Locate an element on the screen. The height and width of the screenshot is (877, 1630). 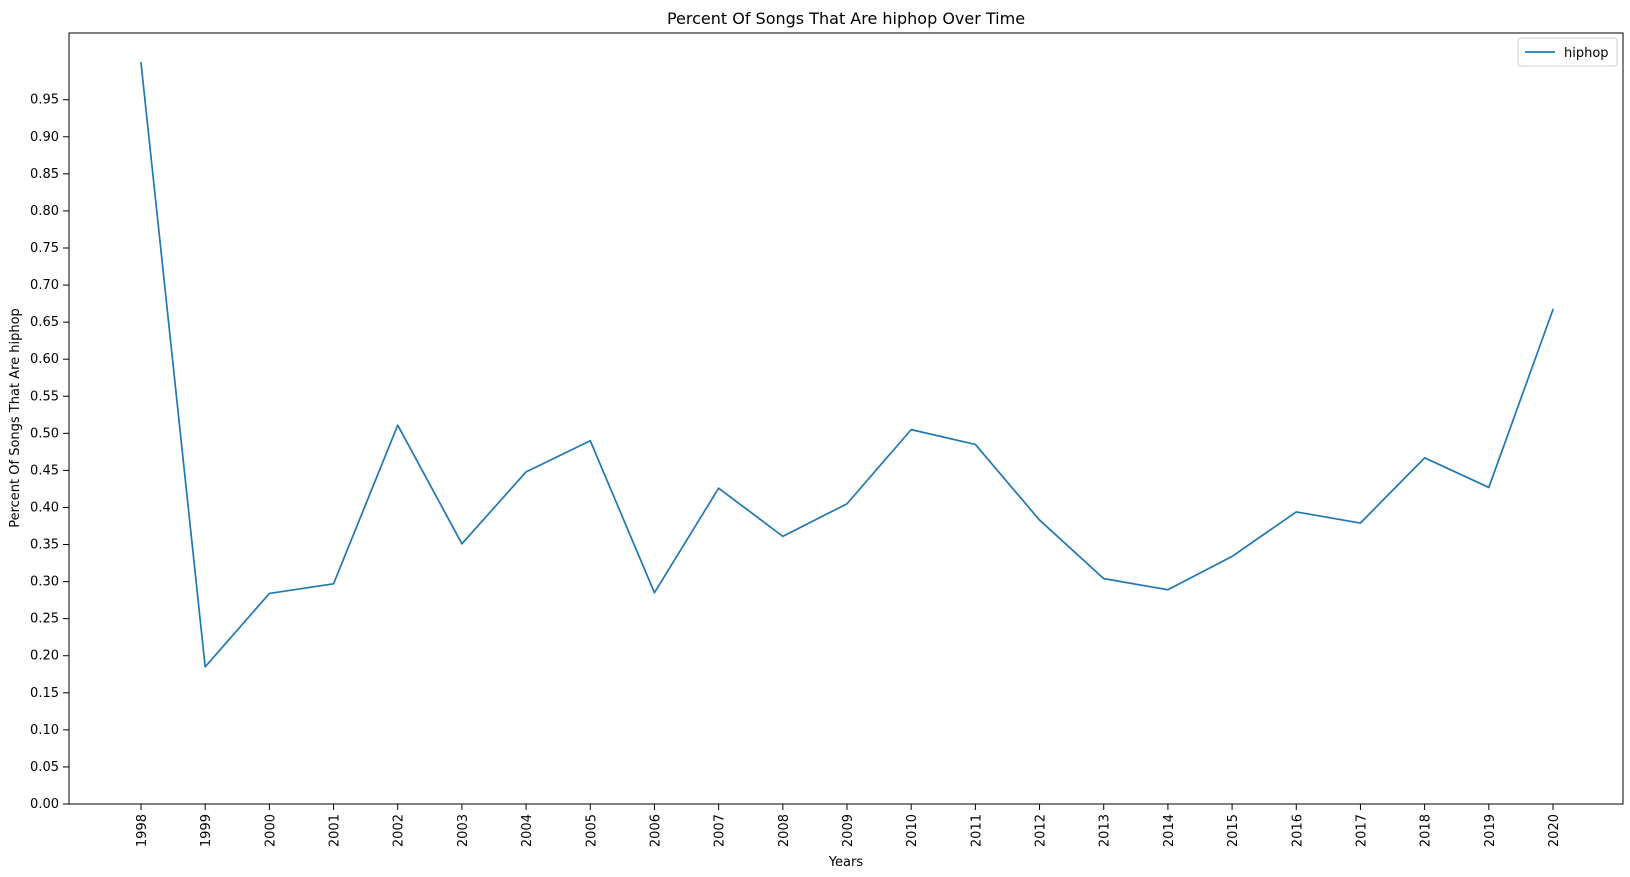
x-tick-label: 2017 is located at coordinates (1361, 830).